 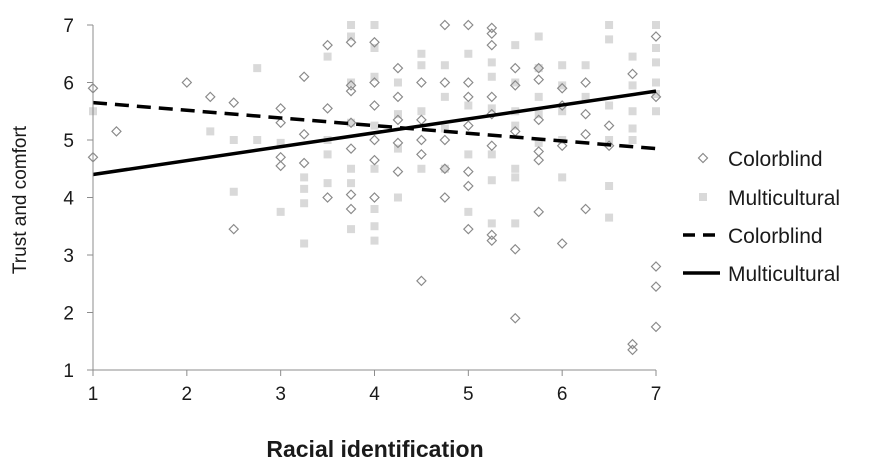 What do you see at coordinates (656, 394) in the screenshot?
I see `x-tick-label: 7` at bounding box center [656, 394].